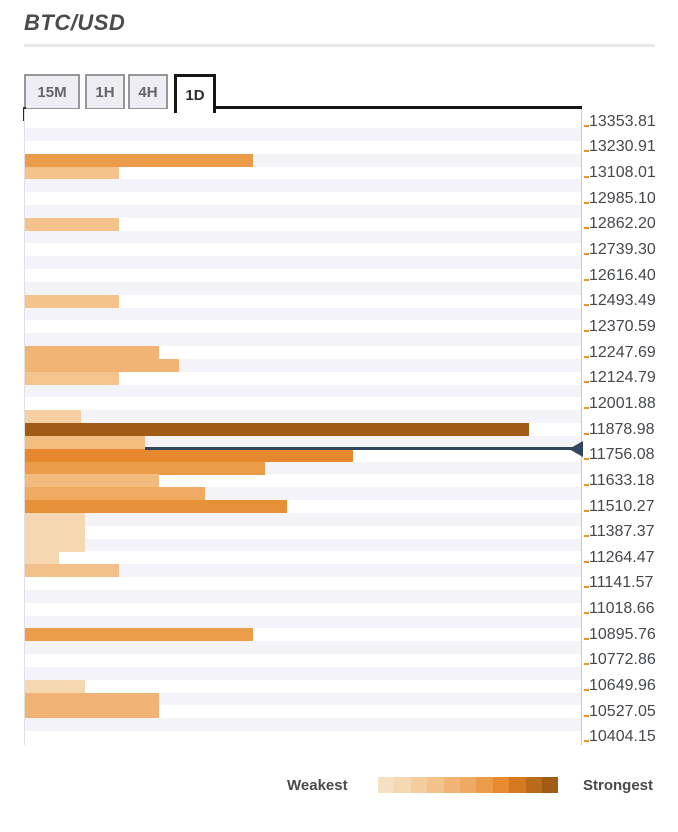 The height and width of the screenshot is (832, 678). Describe the element at coordinates (75, 22) in the screenshot. I see `page-title: BTC/USD` at that location.